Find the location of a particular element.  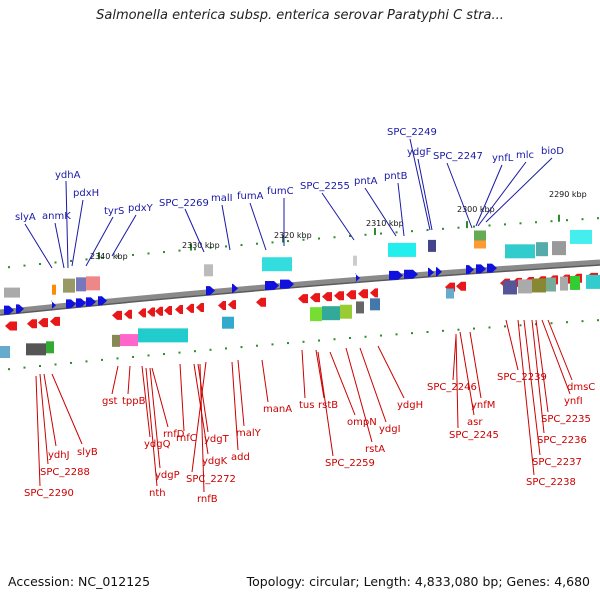

gene-label: SPC_2255 is located at coordinates (325, 186).